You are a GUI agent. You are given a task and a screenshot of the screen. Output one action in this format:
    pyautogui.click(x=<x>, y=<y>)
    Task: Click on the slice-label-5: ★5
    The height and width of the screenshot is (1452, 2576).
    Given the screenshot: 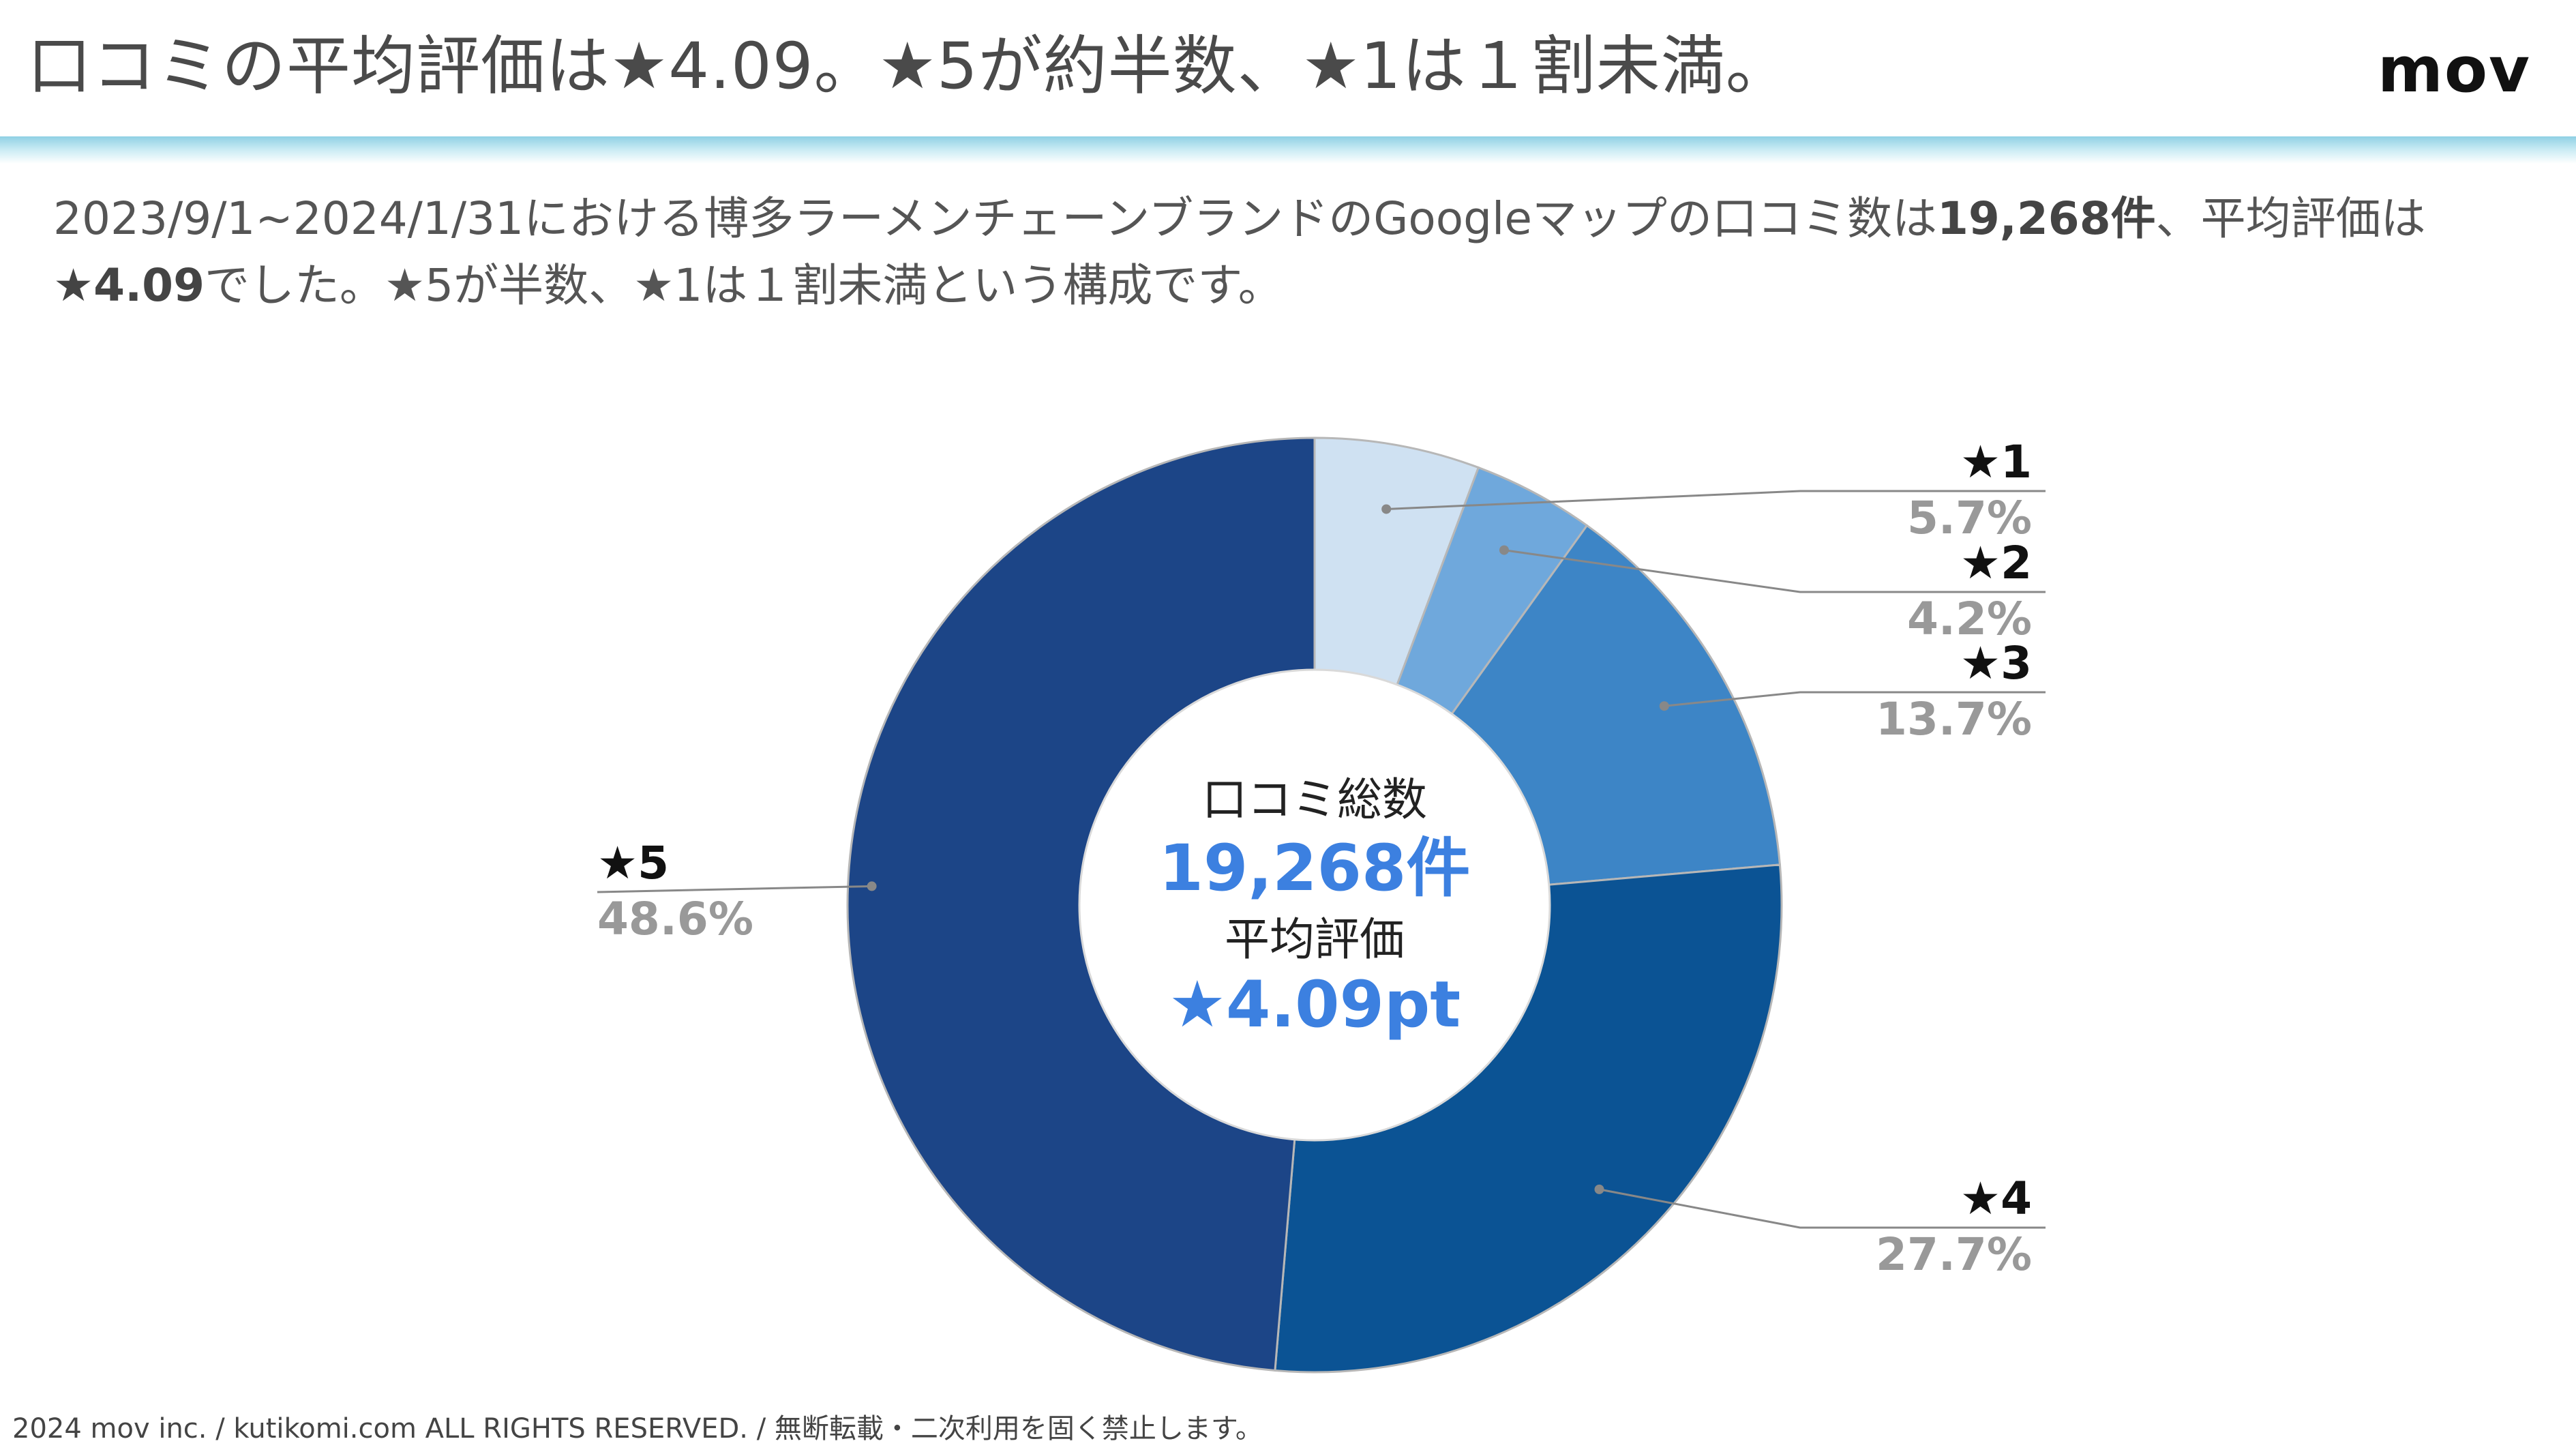 What is the action you would take?
    pyautogui.click(x=633, y=863)
    